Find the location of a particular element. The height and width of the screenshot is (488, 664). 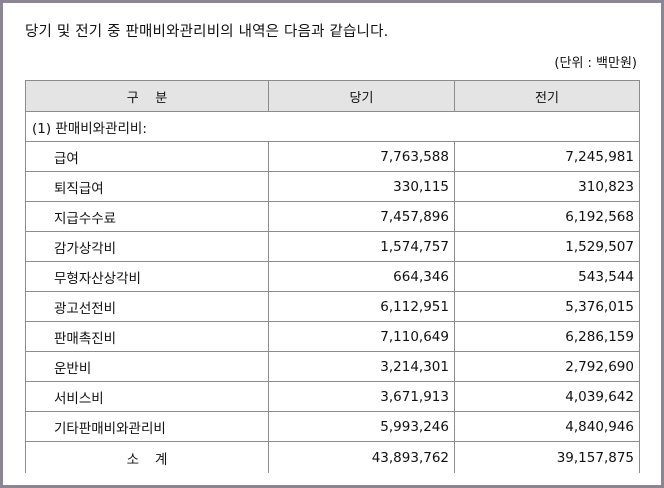

row-label: 무형자산상각비 is located at coordinates (147, 276).